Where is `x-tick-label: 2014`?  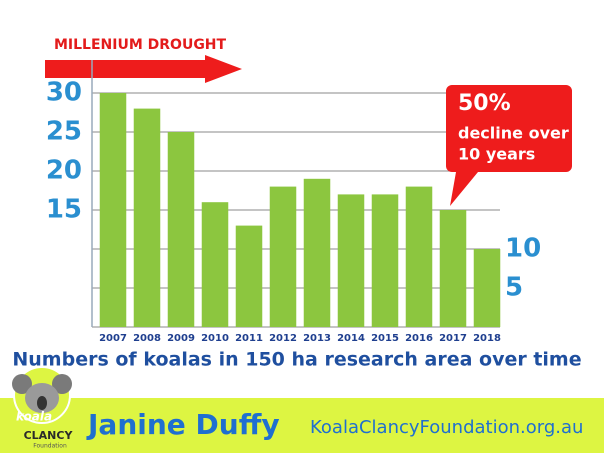
x-tick-label: 2014 is located at coordinates (351, 338).